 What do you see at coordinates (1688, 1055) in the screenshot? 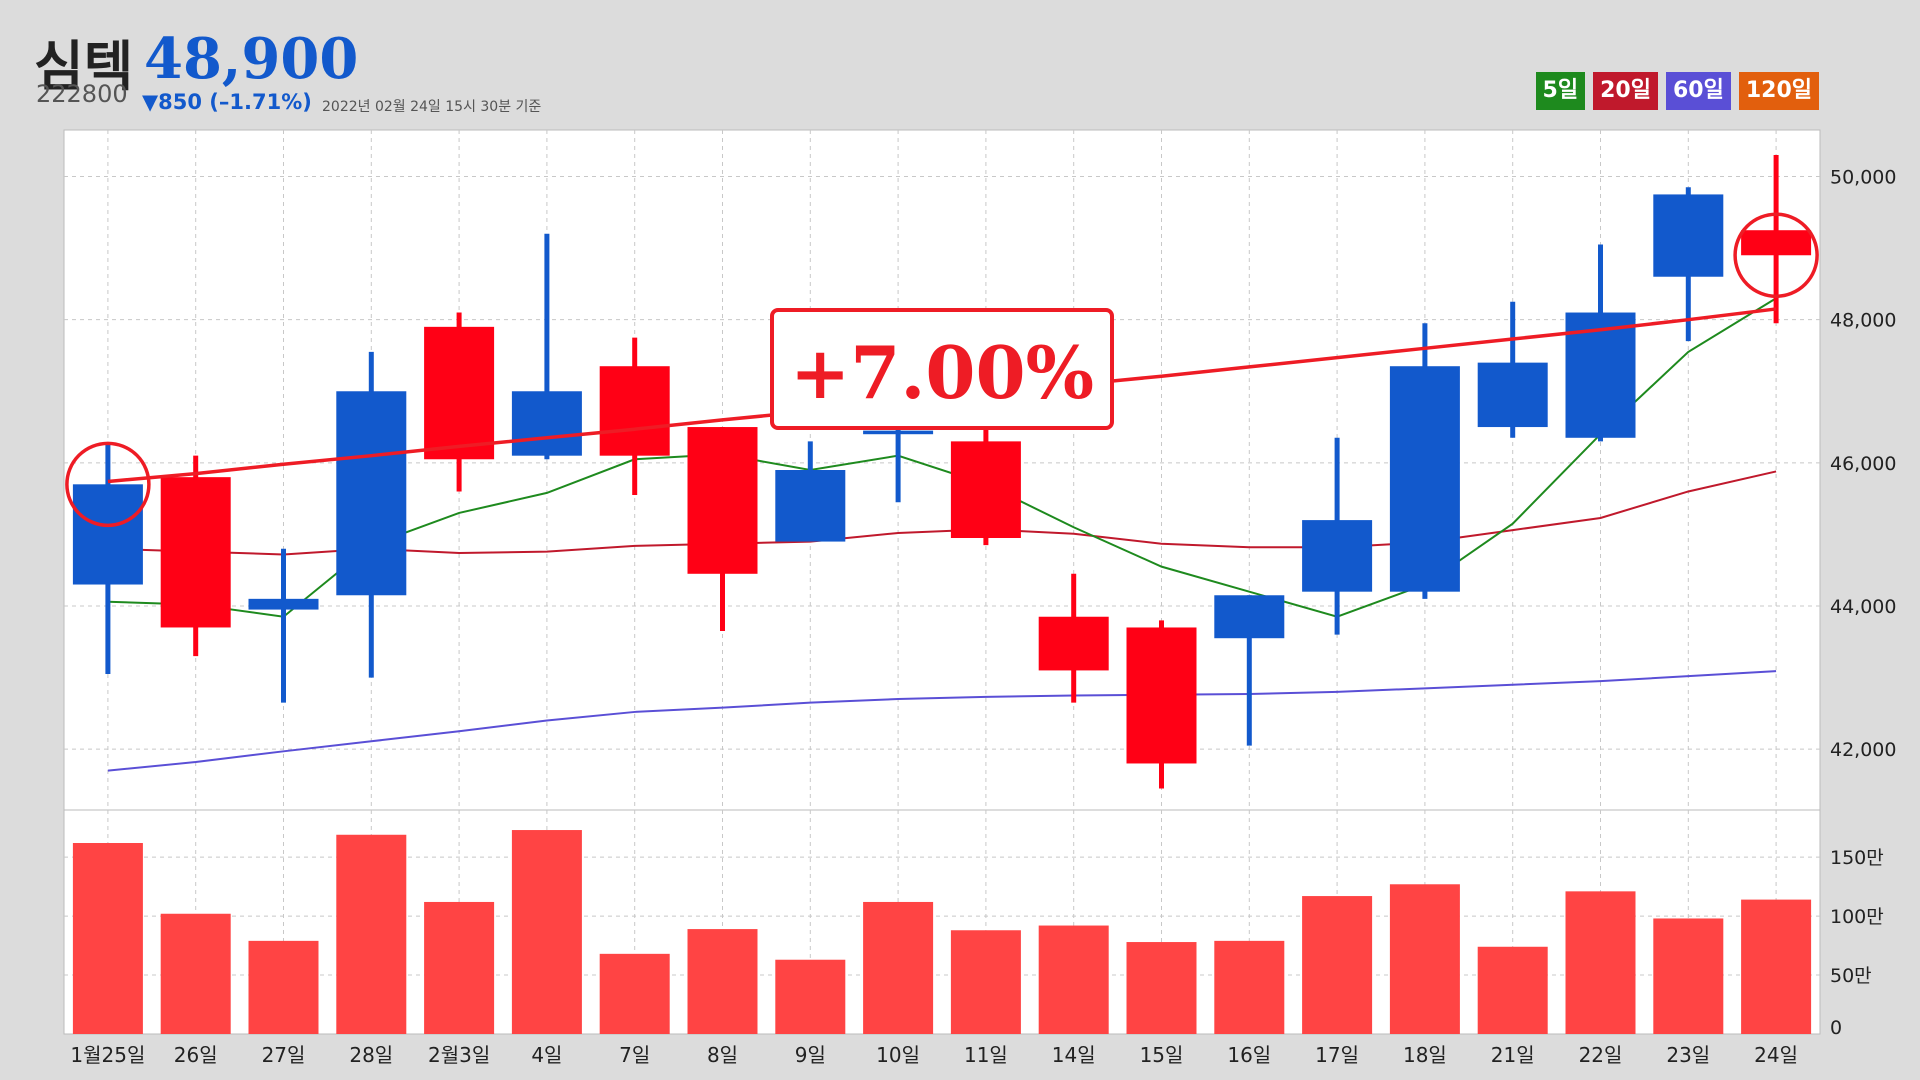
I see `x-tick-label: 23일` at bounding box center [1688, 1055].